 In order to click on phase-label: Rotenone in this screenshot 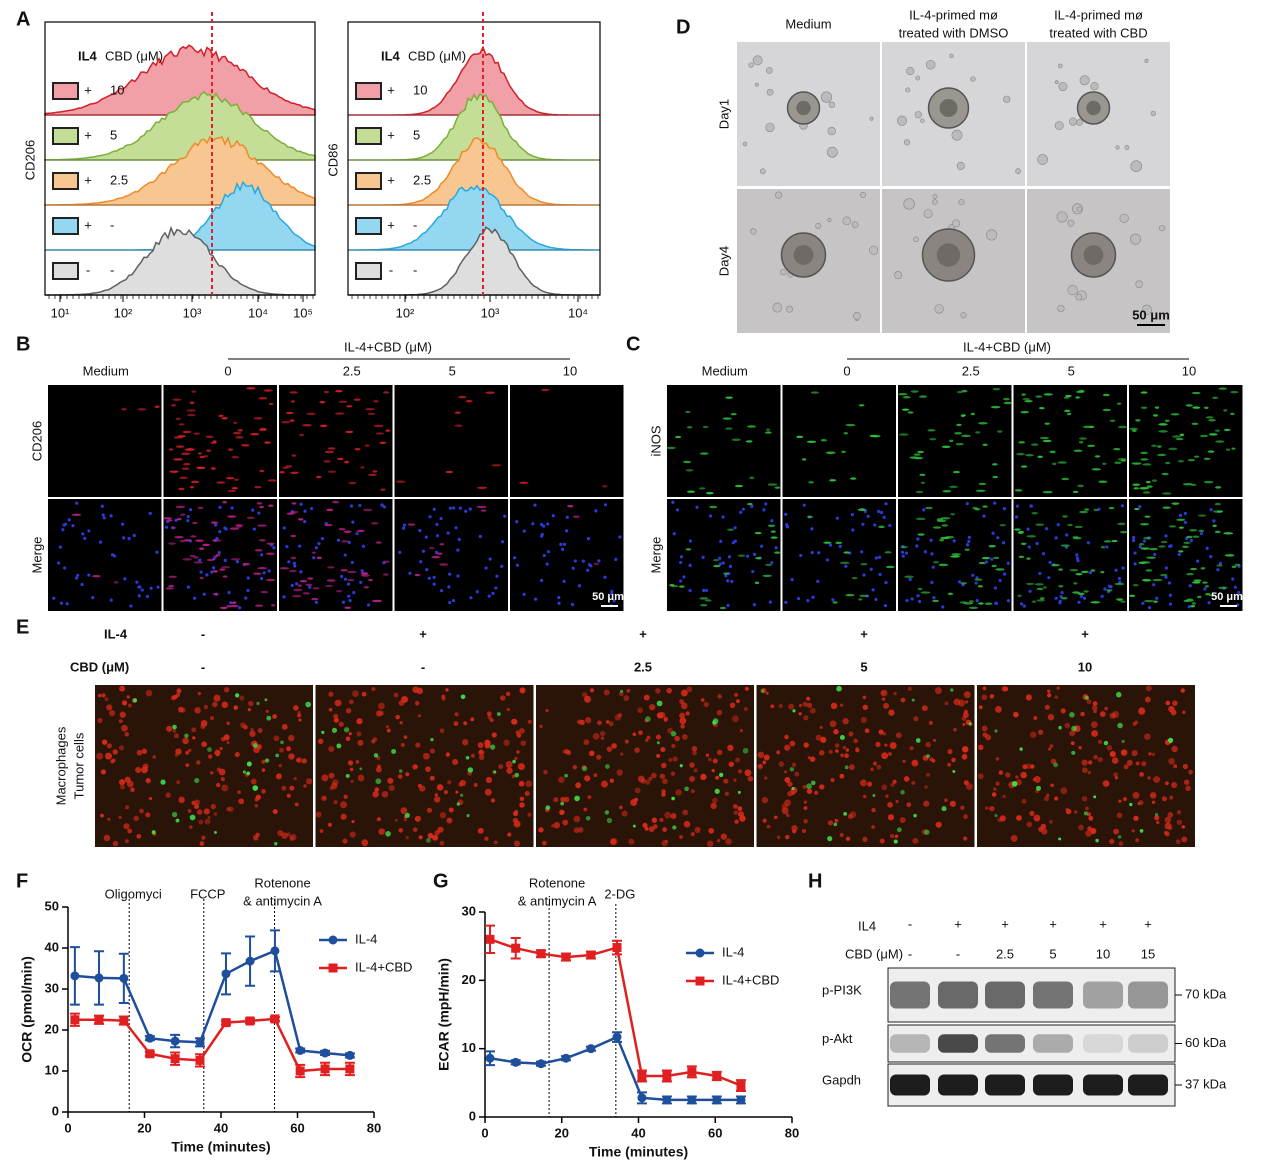, I will do `click(557, 882)`.